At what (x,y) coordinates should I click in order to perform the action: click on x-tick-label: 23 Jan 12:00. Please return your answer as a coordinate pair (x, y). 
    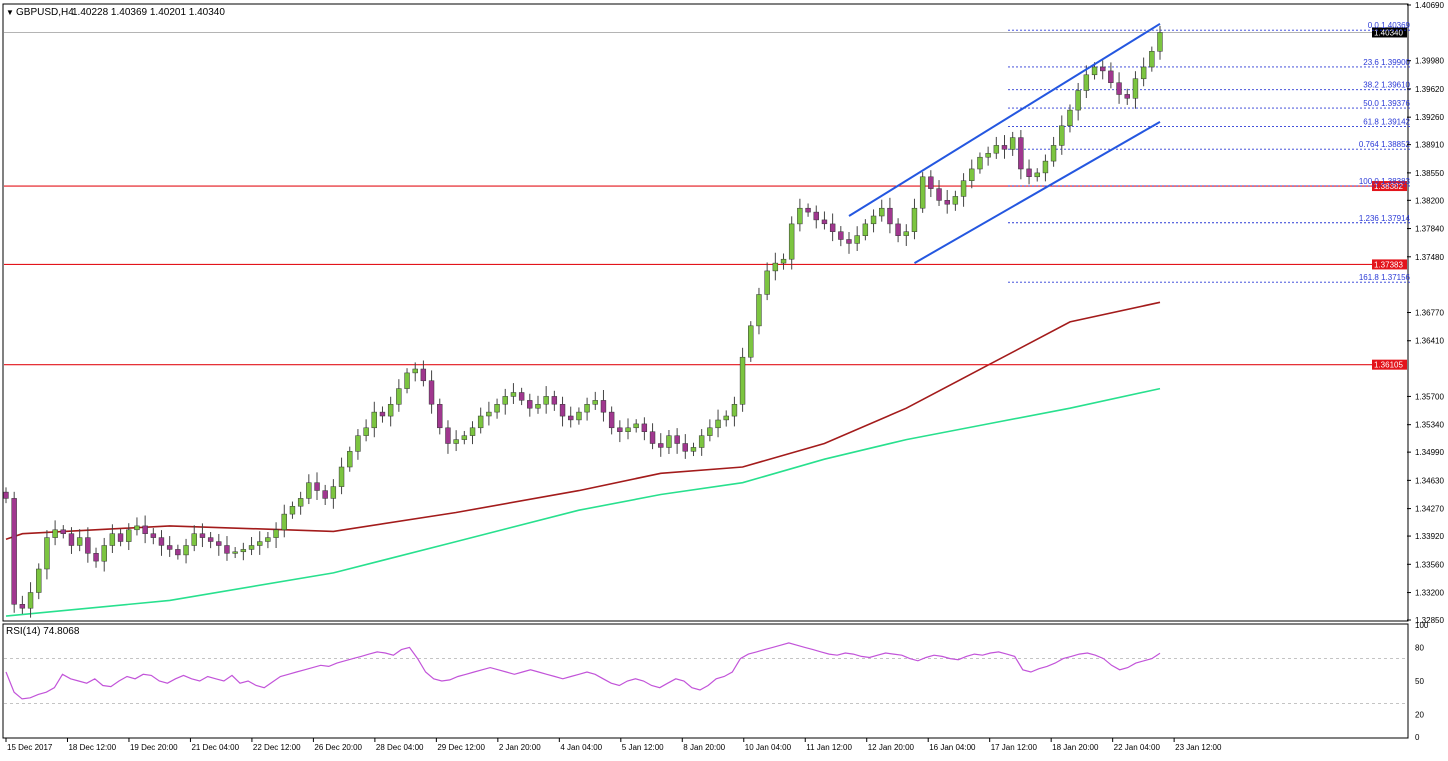
    Looking at the image, I should click on (1198, 747).